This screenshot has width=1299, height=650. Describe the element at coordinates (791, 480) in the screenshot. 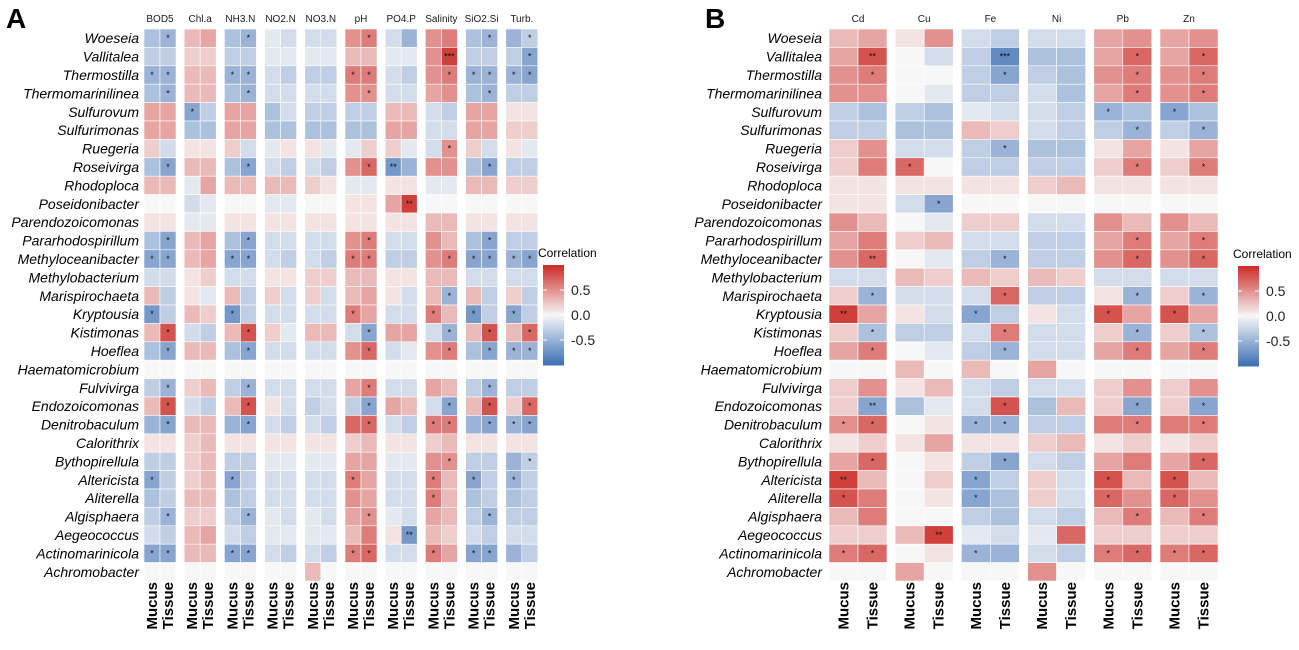

I see `row-label: Altericista` at that location.